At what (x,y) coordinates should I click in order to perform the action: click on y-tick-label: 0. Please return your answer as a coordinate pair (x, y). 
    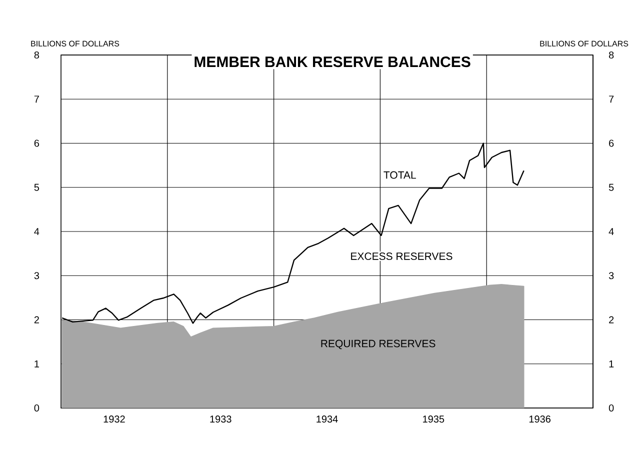
    Looking at the image, I should click on (37, 408).